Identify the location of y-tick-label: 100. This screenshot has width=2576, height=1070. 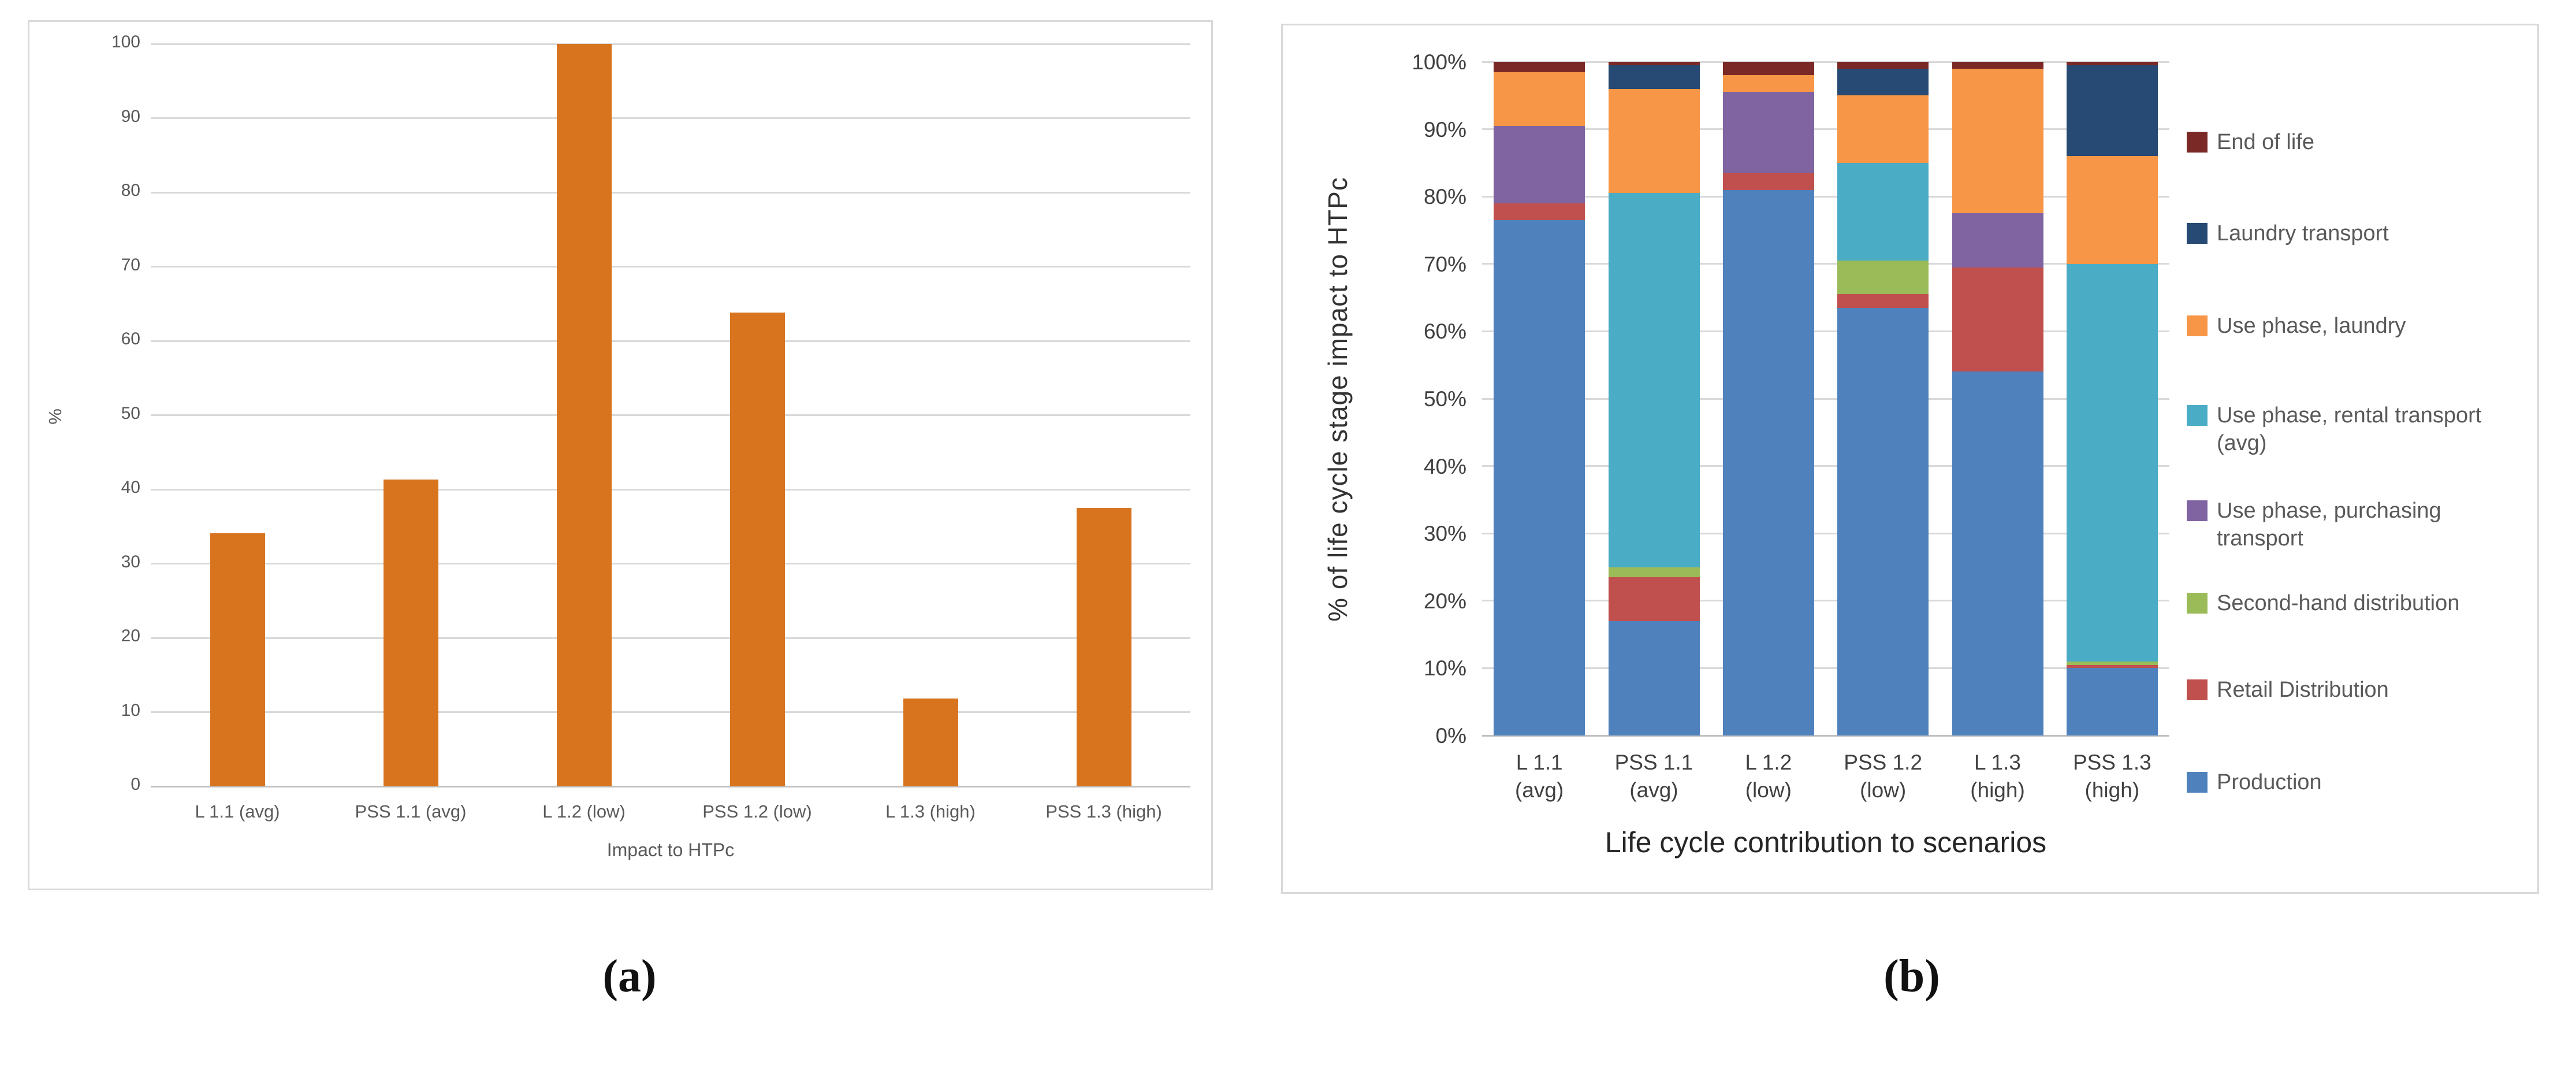
(126, 42).